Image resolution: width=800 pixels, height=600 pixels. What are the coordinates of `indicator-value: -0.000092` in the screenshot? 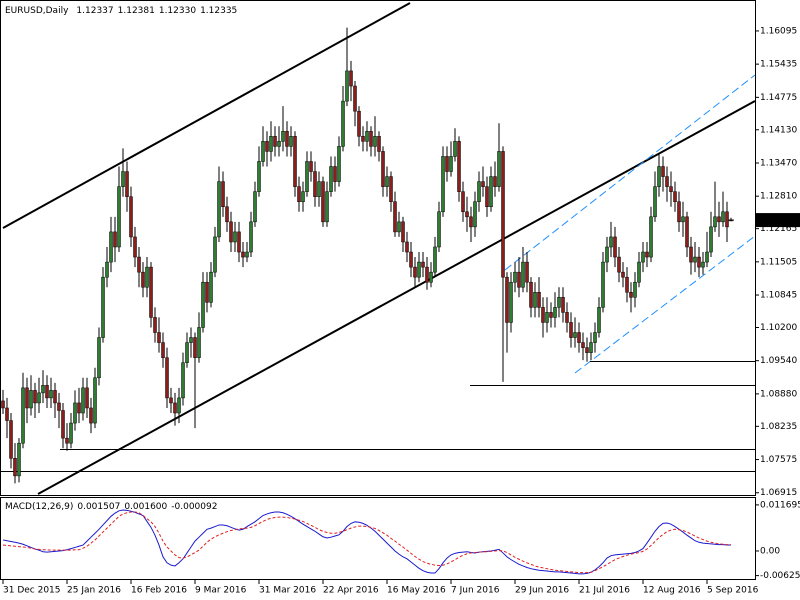 It's located at (194, 507).